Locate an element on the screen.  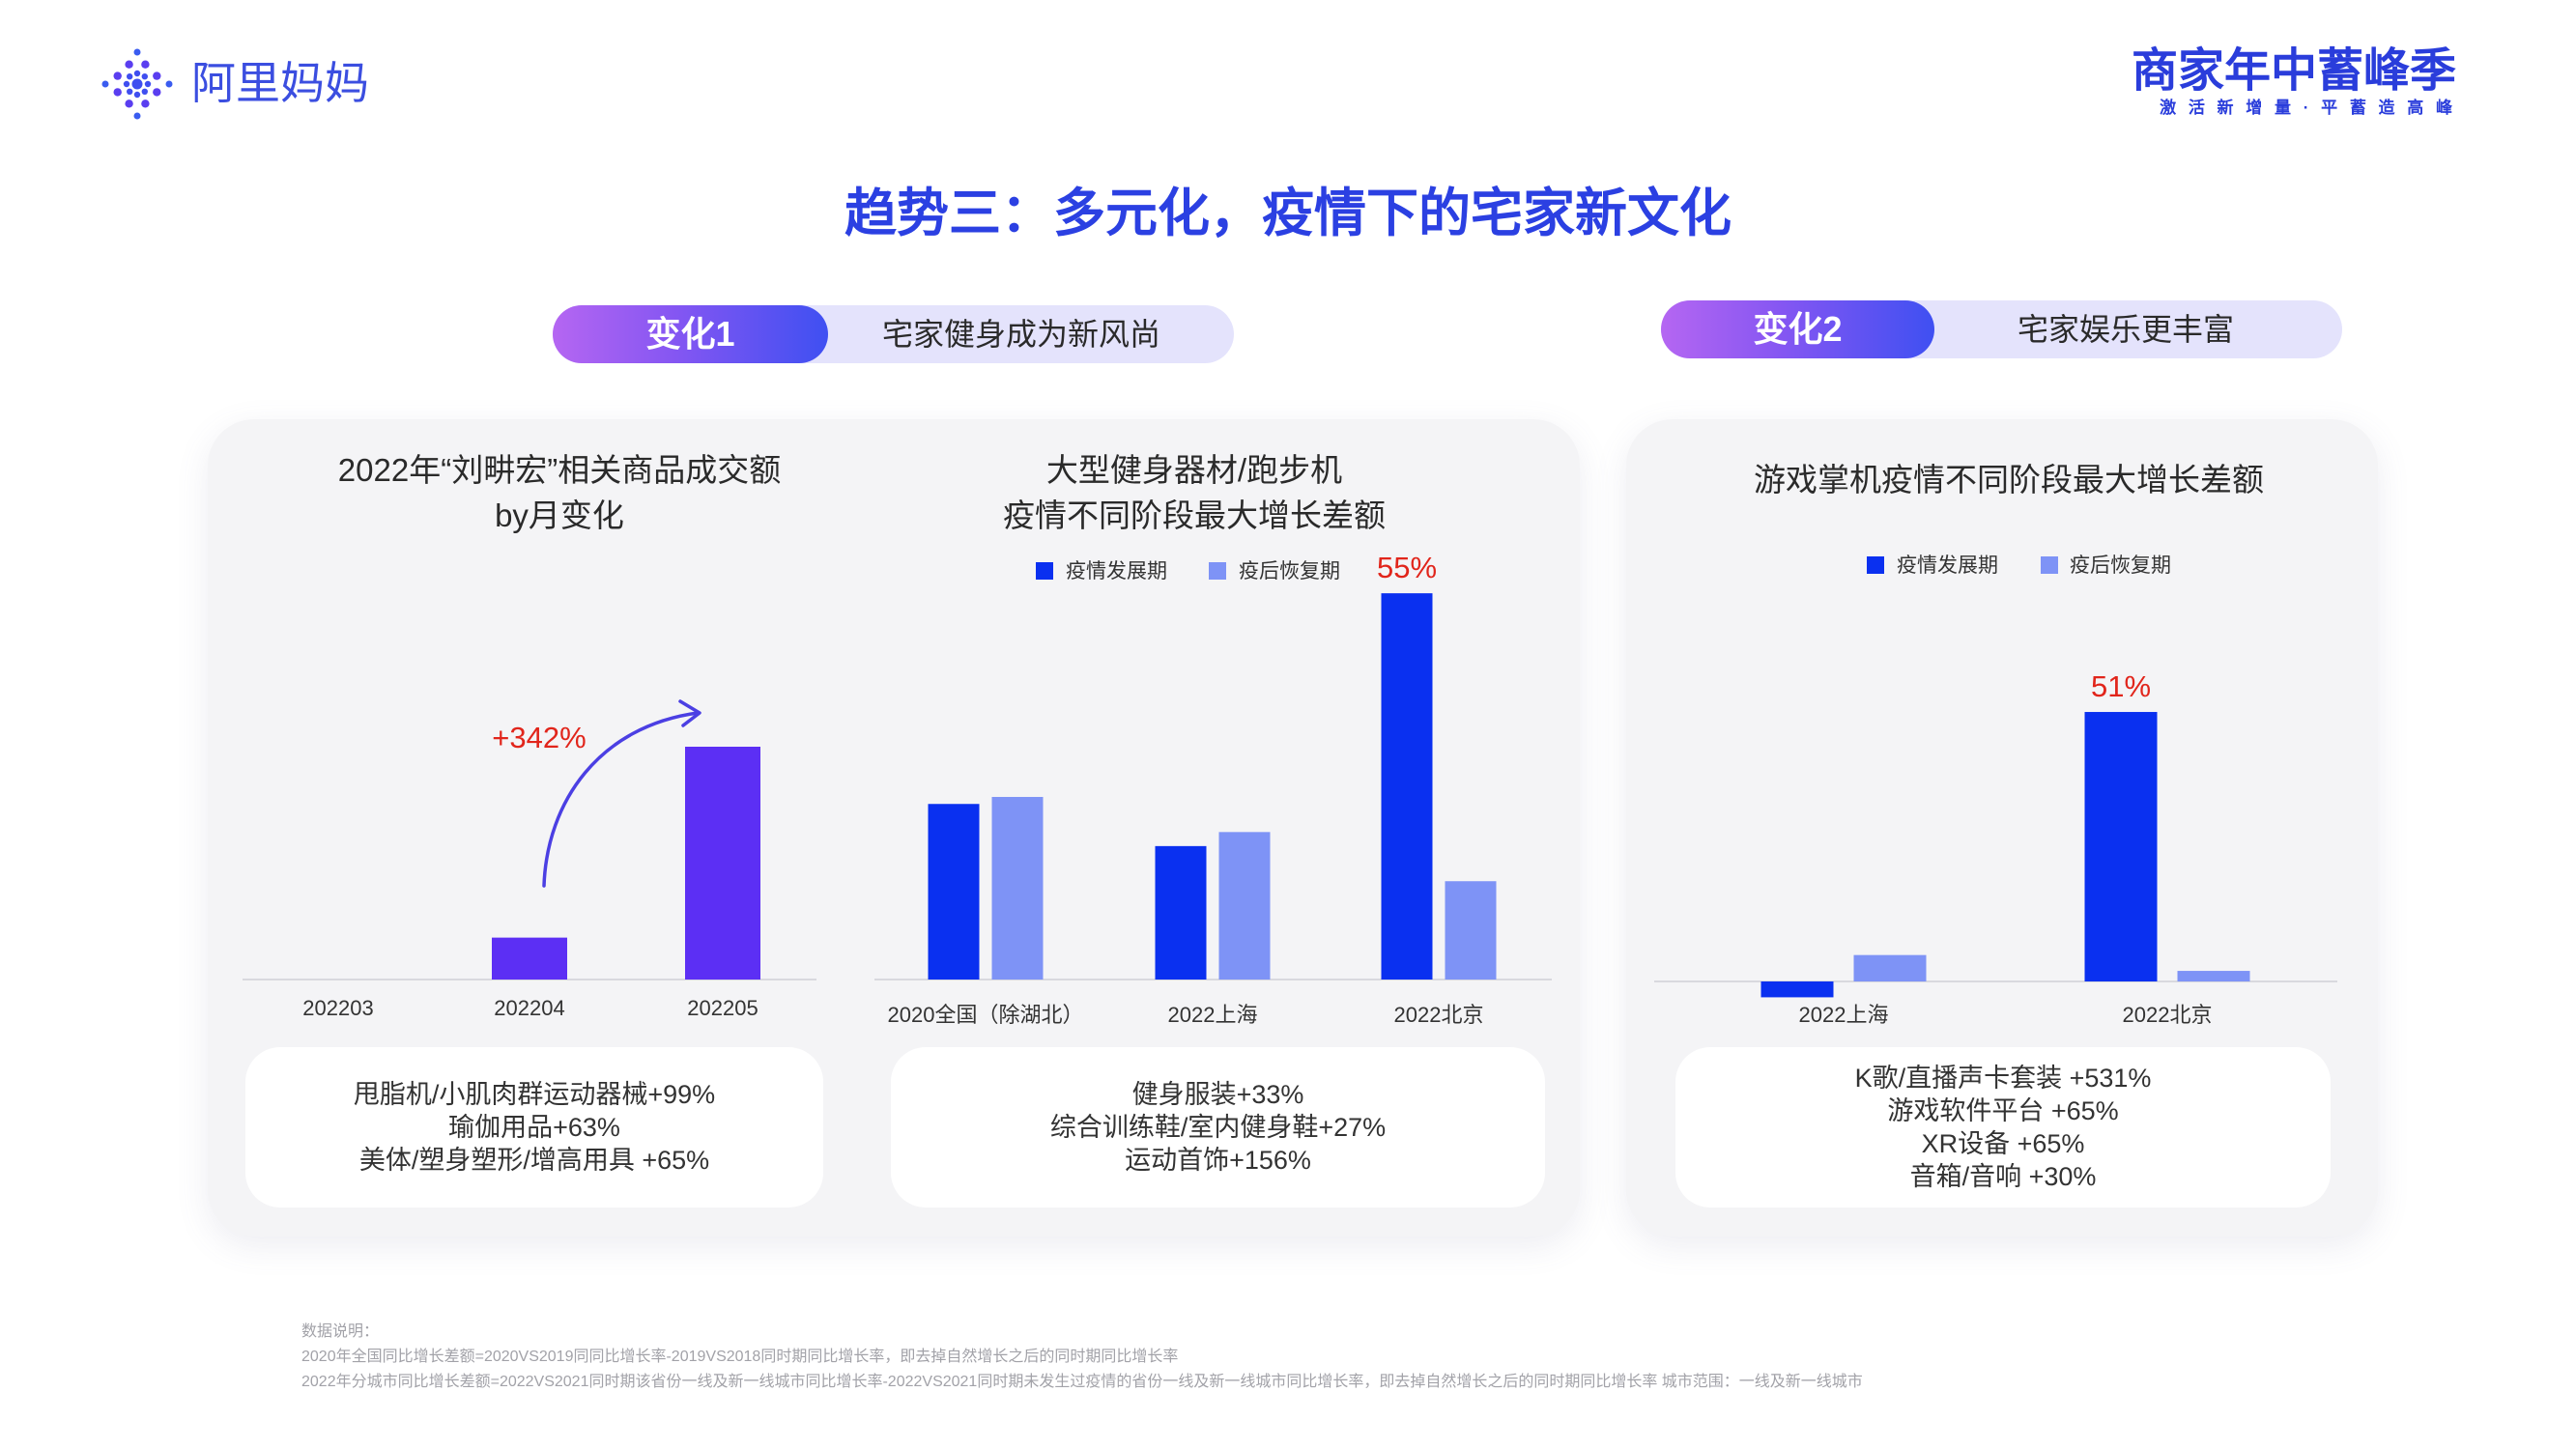
alimama-dots-icon is located at coordinates (137, 84).